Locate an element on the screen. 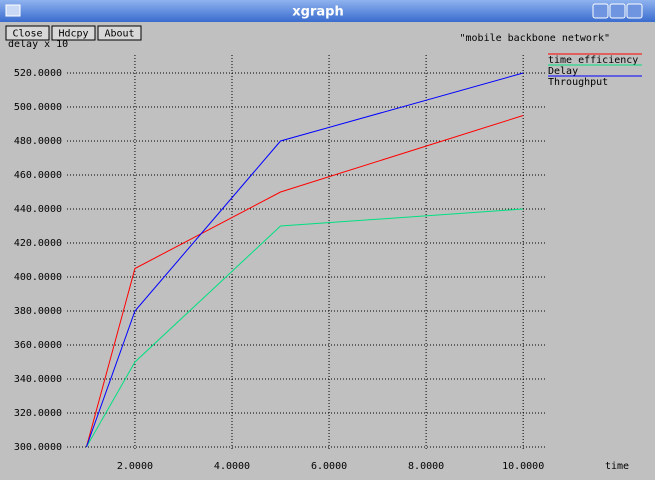 The width and height of the screenshot is (655, 484). y-tick-label: 440.0000 is located at coordinates (38, 209).